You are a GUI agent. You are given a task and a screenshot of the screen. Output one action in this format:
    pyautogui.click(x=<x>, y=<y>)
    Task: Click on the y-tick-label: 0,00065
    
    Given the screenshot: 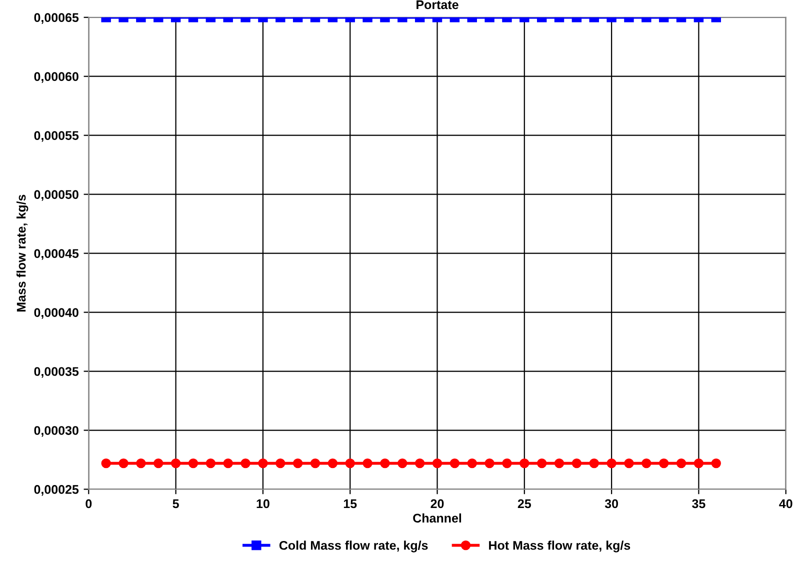 What is the action you would take?
    pyautogui.click(x=56, y=18)
    